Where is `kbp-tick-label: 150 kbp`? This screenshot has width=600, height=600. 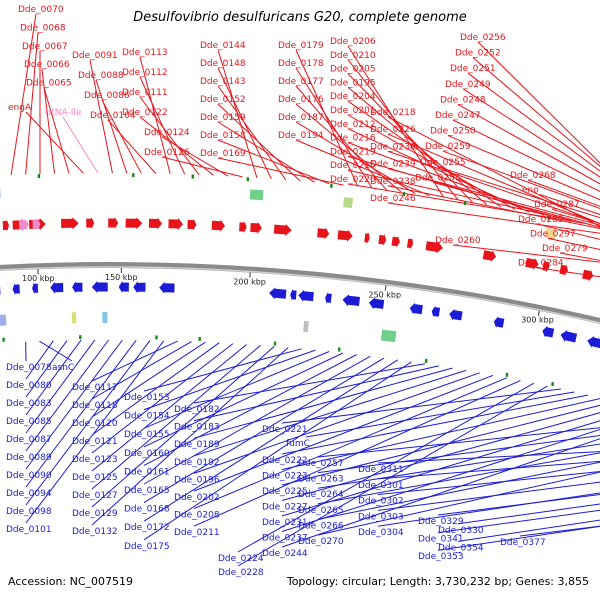
kbp-tick-label: 150 kbp is located at coordinates (121, 277).